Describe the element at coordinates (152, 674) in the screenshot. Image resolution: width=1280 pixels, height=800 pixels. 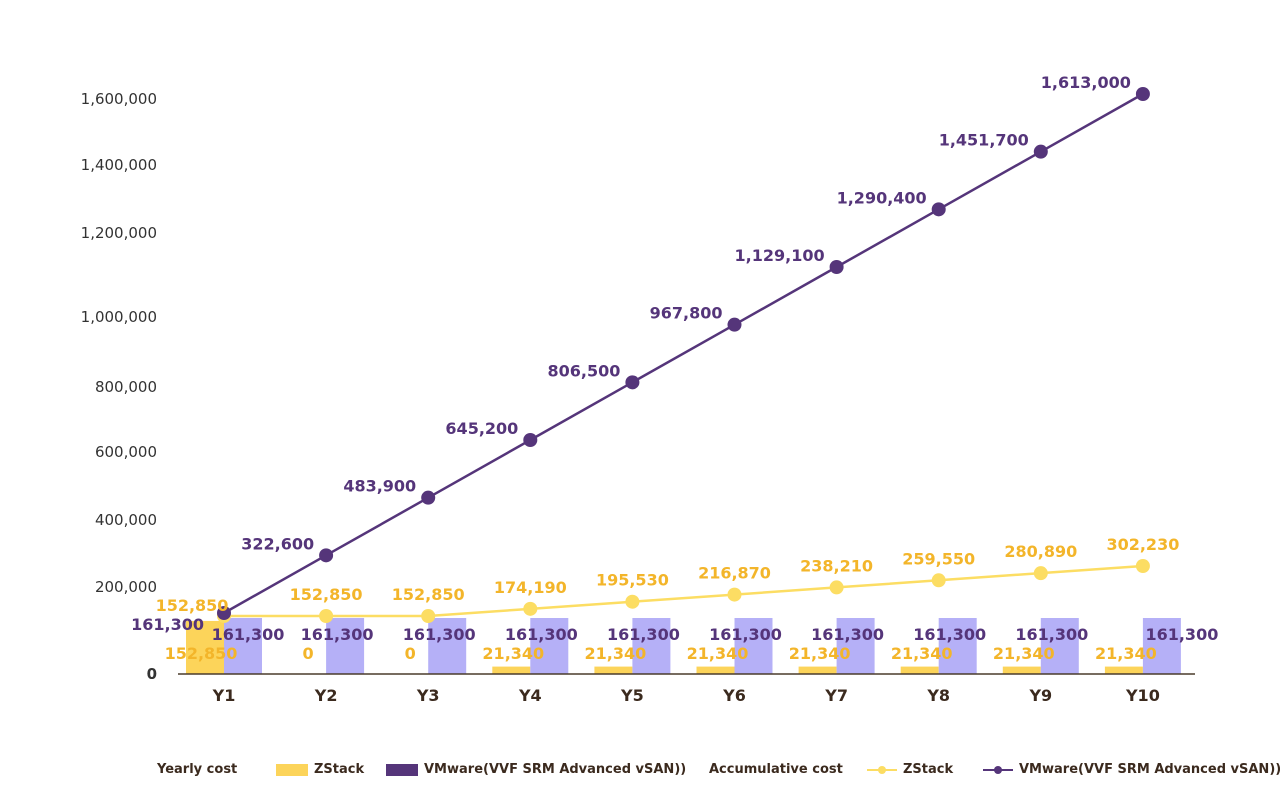
I see `y-tick-label: 0` at that location.